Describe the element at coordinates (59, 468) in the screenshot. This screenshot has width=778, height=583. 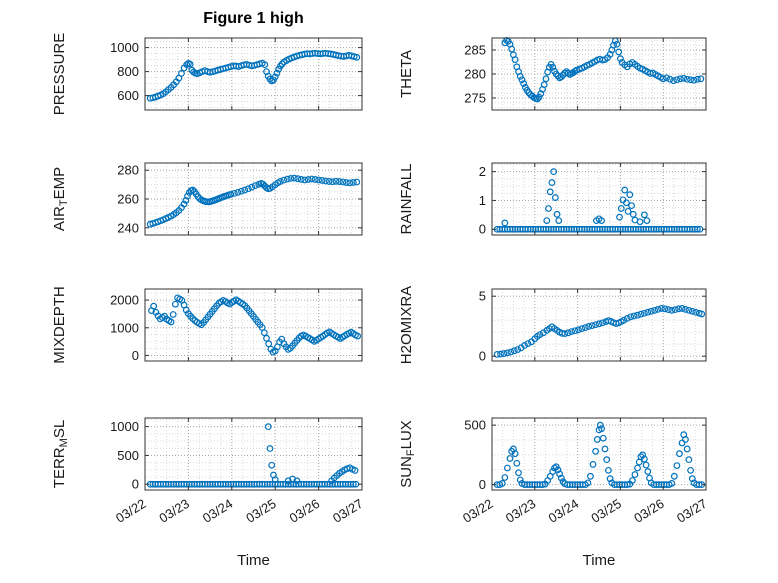
I see `ylabel-text: TERR` at that location.